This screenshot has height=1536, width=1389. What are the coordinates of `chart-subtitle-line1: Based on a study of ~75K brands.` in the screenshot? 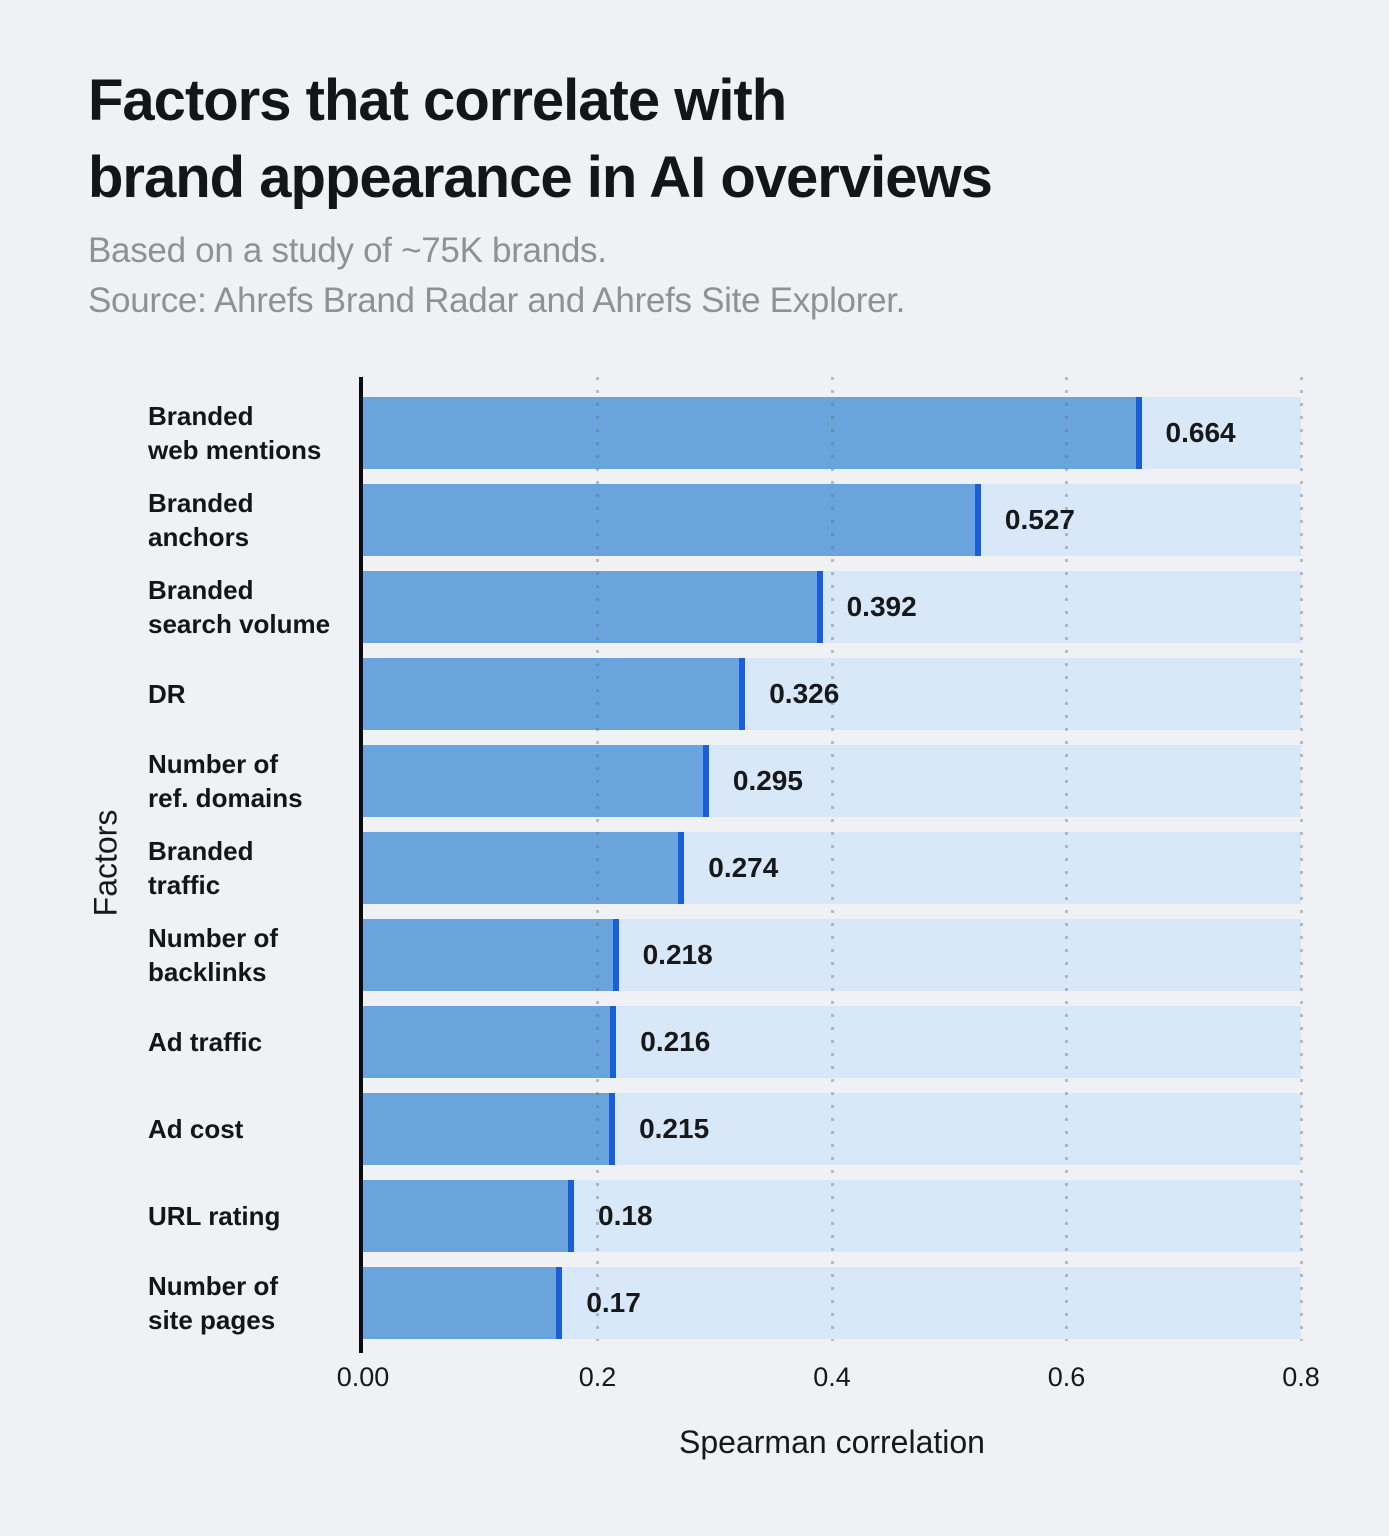 It's located at (347, 250).